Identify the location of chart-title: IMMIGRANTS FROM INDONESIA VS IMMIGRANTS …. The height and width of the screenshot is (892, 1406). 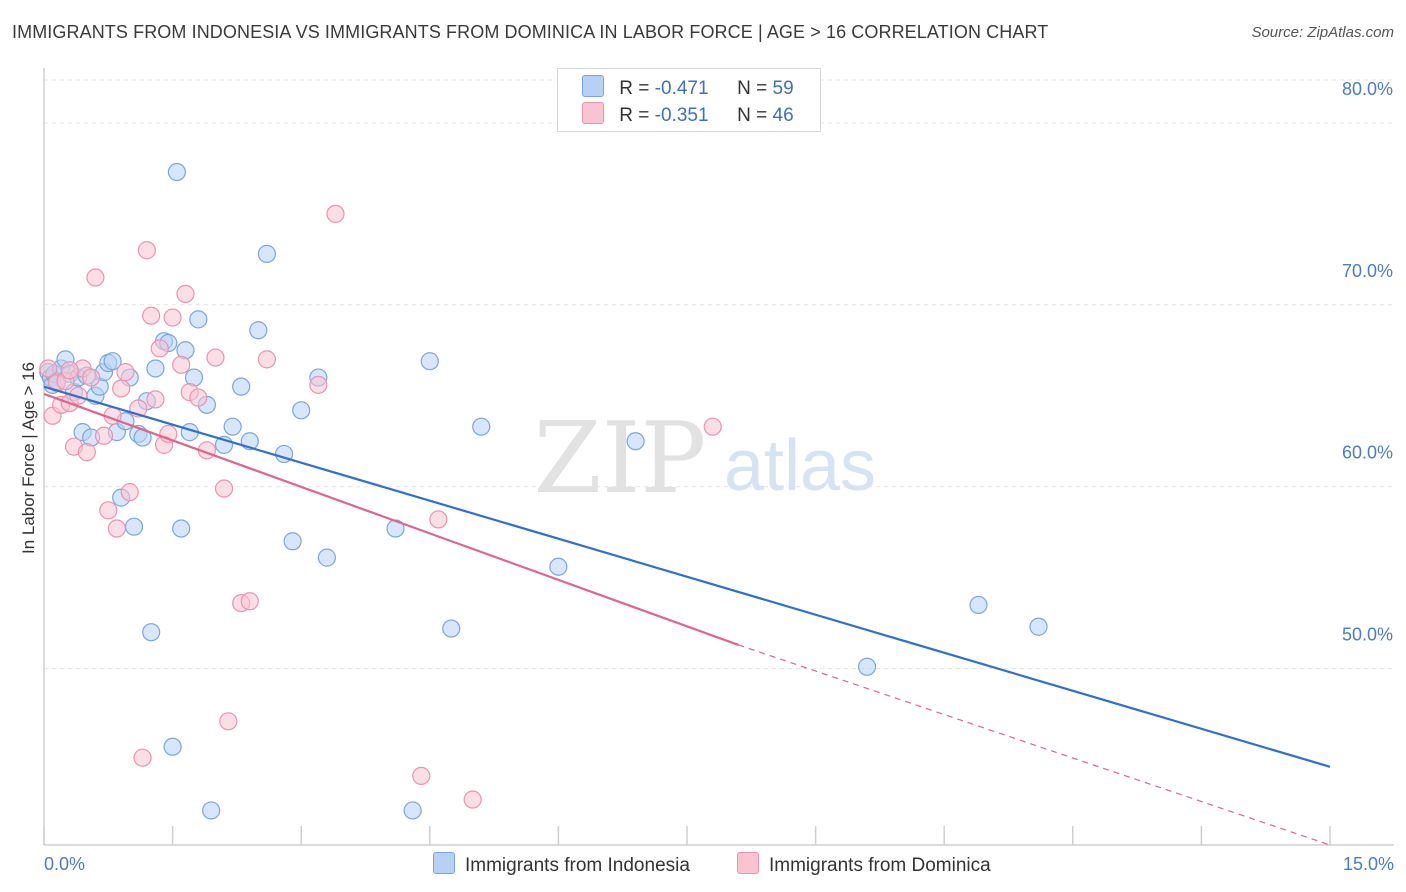
(530, 32).